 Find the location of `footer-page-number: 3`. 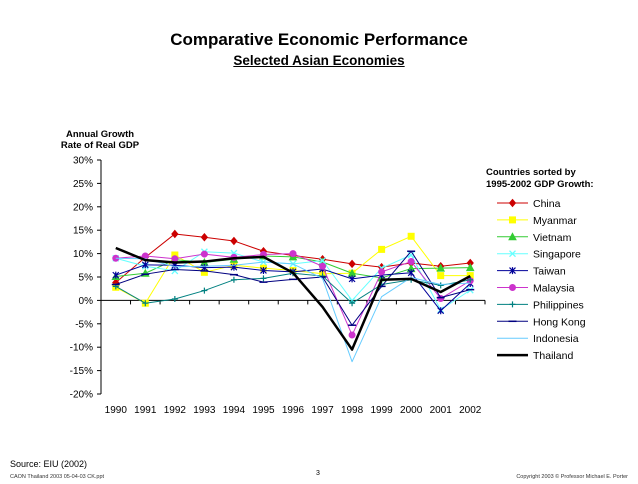

footer-page-number: 3 is located at coordinates (318, 473).